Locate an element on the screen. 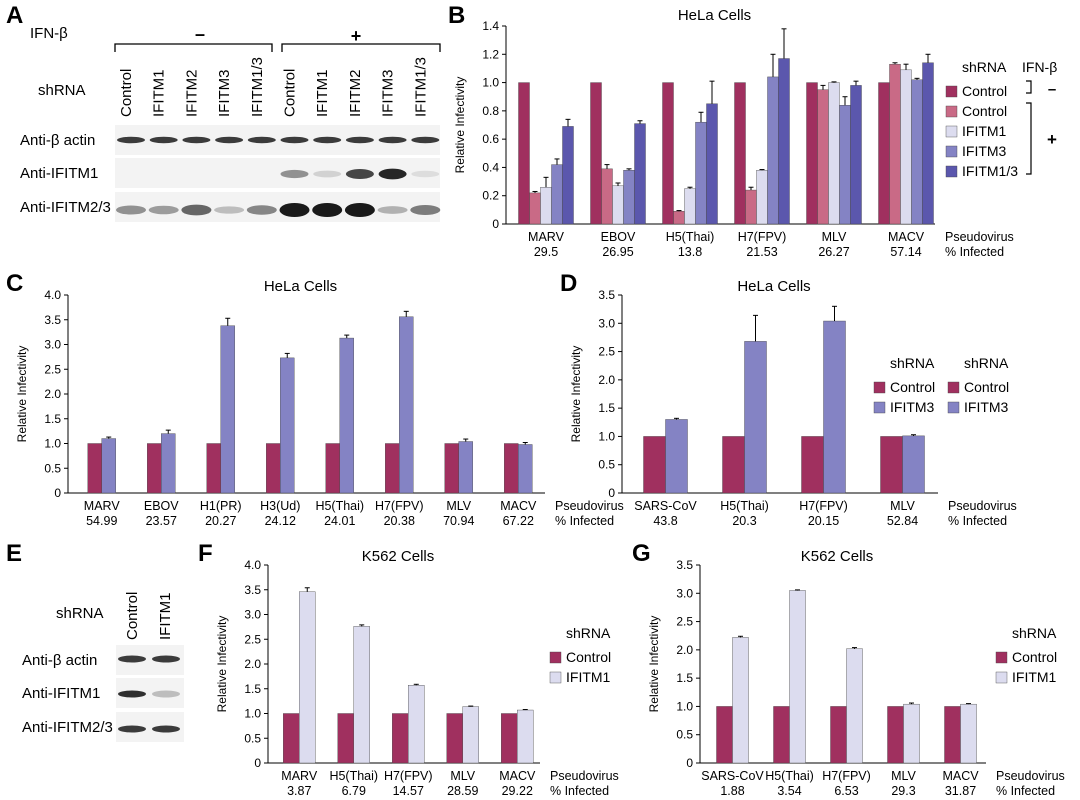 The width and height of the screenshot is (1080, 800). percent-infected-label: 29.3 is located at coordinates (903, 791).